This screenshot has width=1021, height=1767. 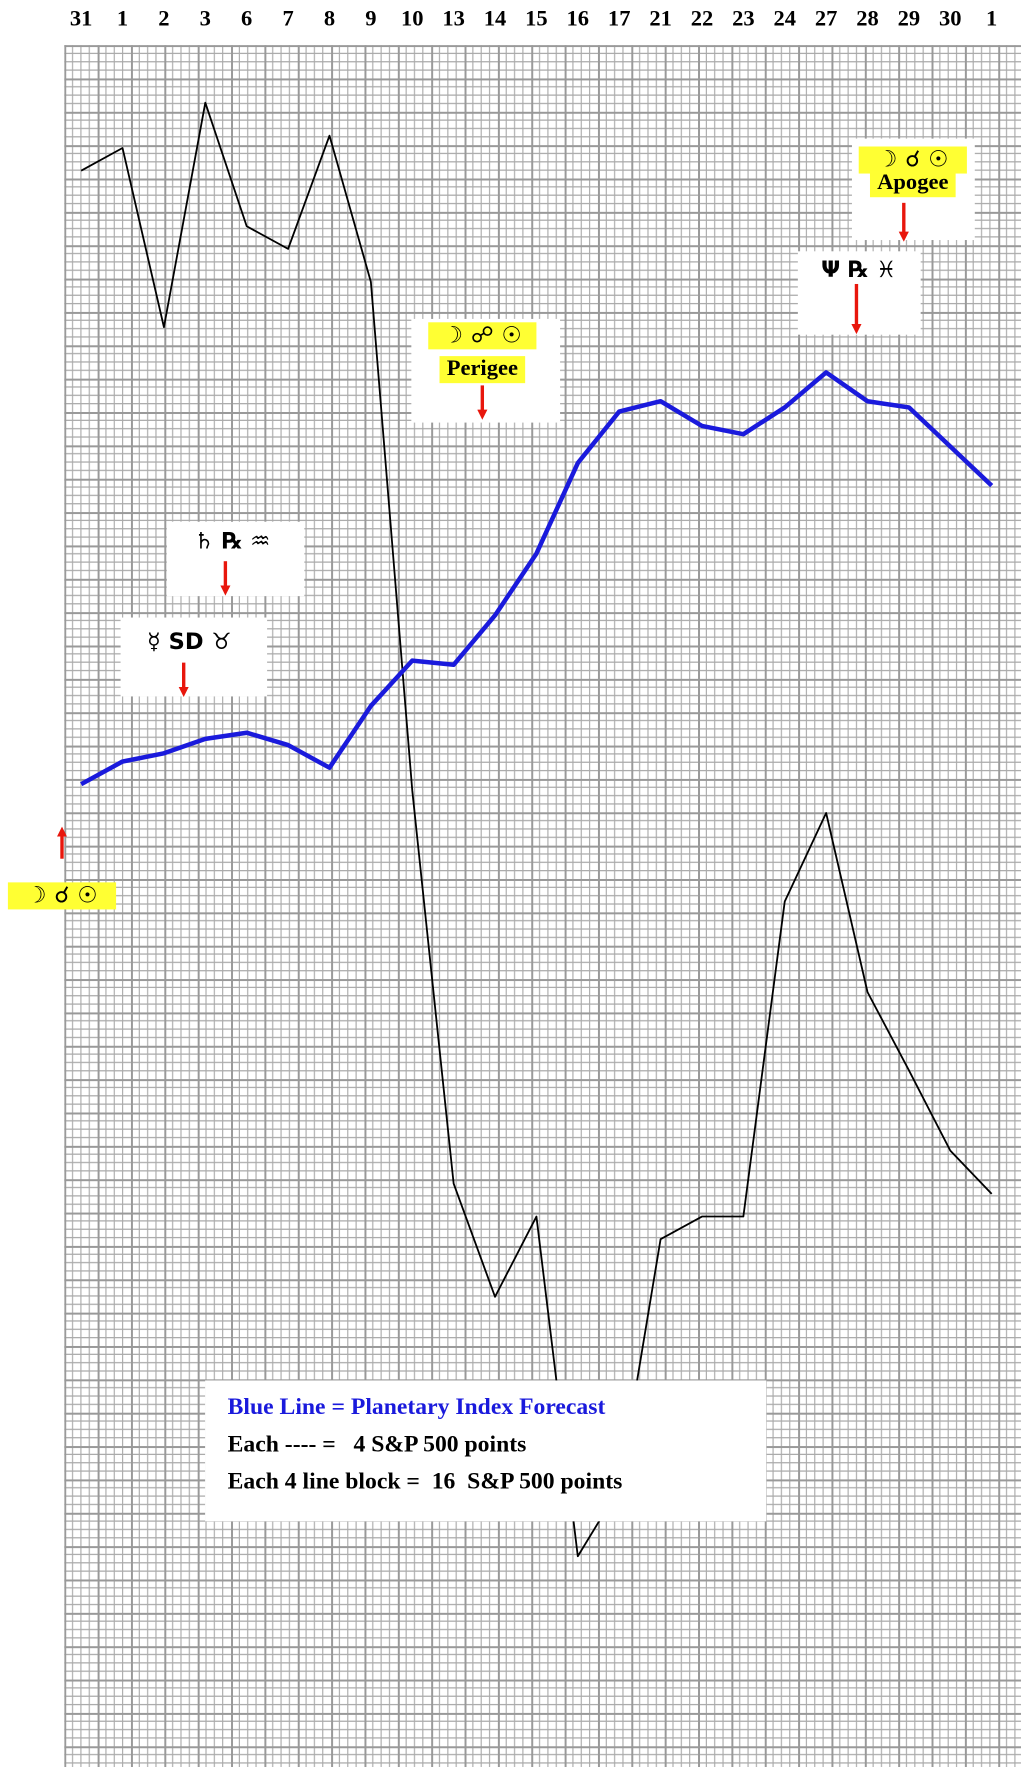 What do you see at coordinates (867, 17) in the screenshot?
I see `x-tick-label: 28` at bounding box center [867, 17].